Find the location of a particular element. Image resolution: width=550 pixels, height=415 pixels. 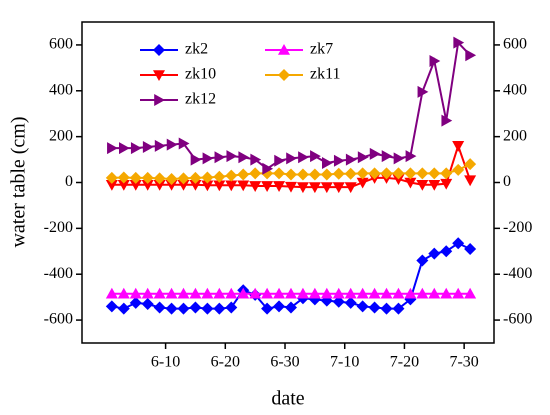

y2-tick-label: 0 is located at coordinates (507, 181).